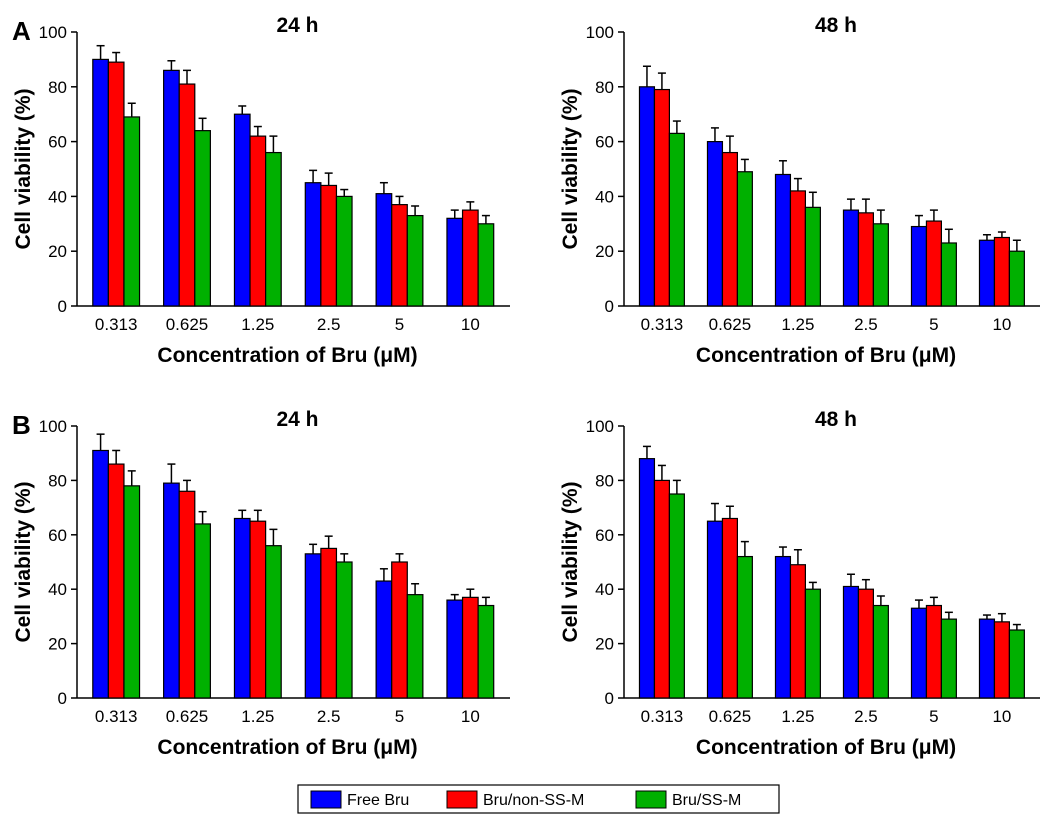 Image resolution: width=1044 pixels, height=815 pixels. What do you see at coordinates (797, 324) in the screenshot?
I see `x-tick-label: 1.25` at bounding box center [797, 324].